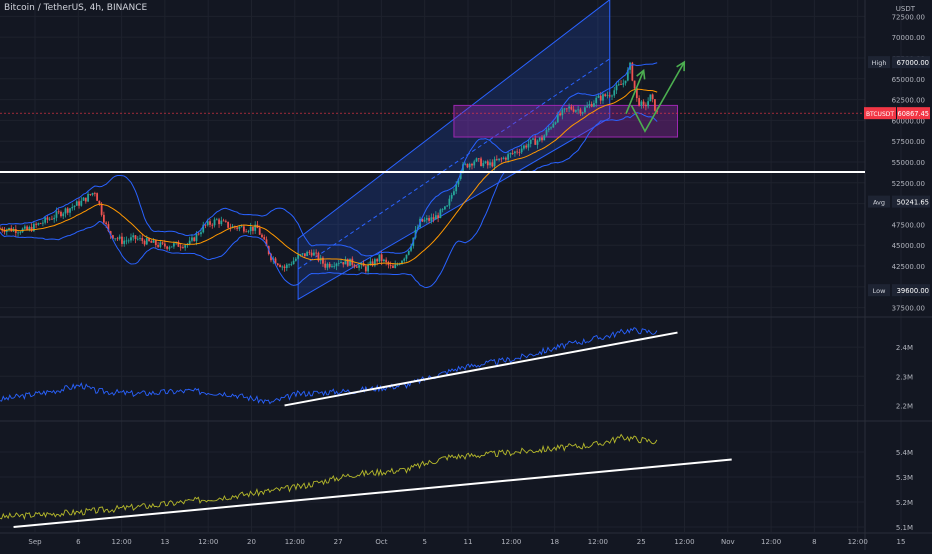 This screenshot has width=932, height=554. Describe the element at coordinates (906, 9) in the screenshot. I see `price-axis-currency: USDT` at that location.